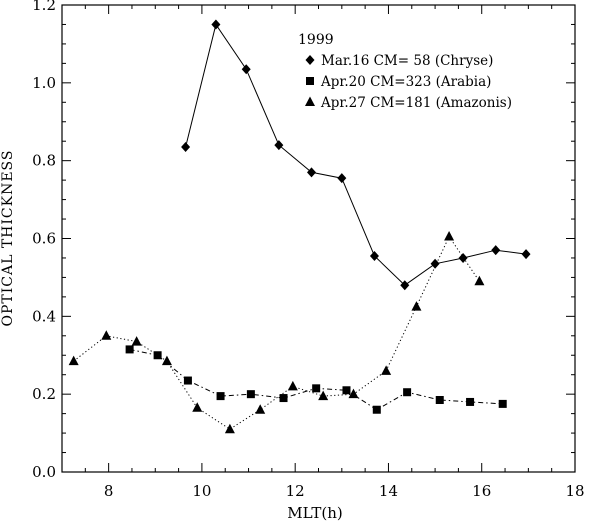  Describe the element at coordinates (574, 491) in the screenshot. I see `x-tick-label: 18` at that location.